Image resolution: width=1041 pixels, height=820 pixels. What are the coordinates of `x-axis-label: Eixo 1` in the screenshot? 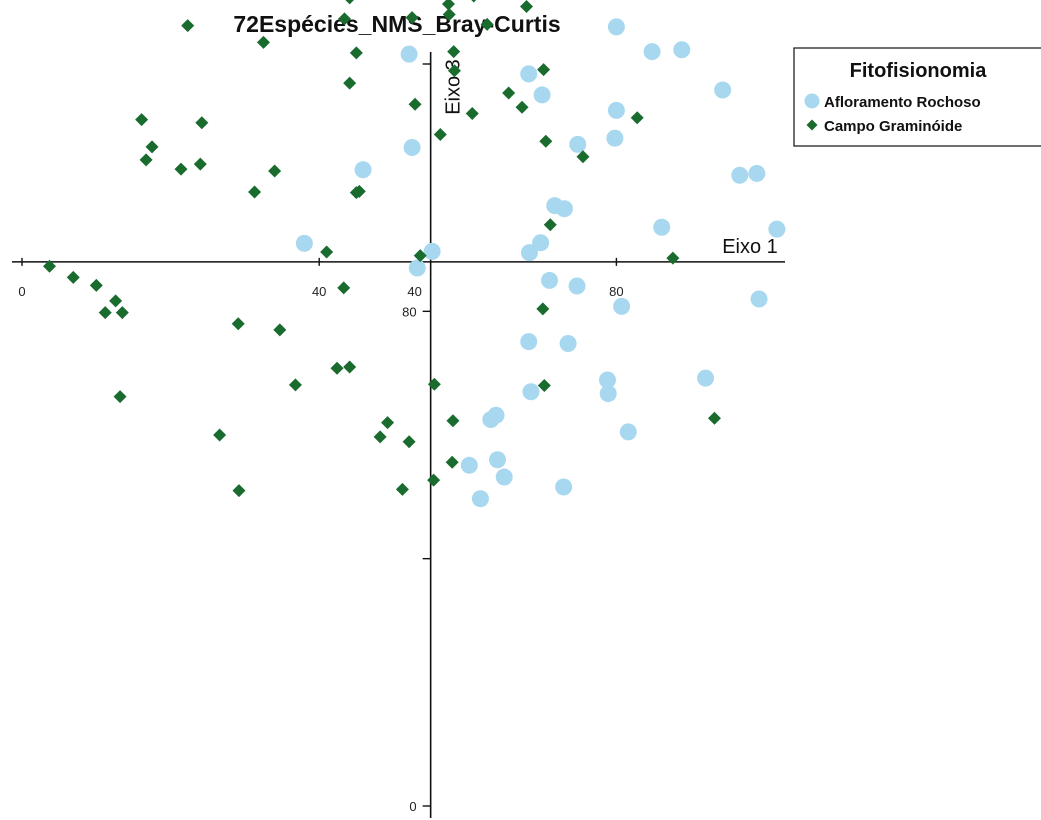 It's located at (750, 247).